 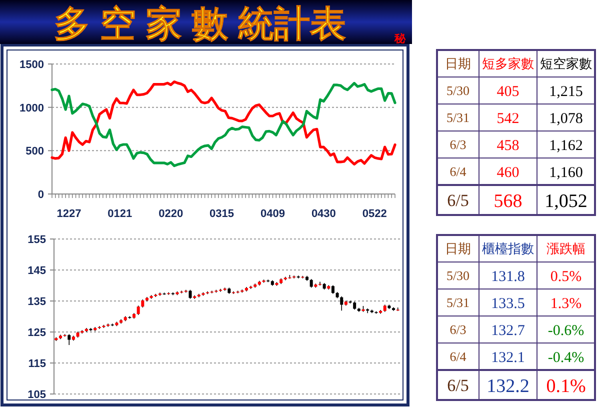 I want to click on text: 460, so click(x=508, y=172).